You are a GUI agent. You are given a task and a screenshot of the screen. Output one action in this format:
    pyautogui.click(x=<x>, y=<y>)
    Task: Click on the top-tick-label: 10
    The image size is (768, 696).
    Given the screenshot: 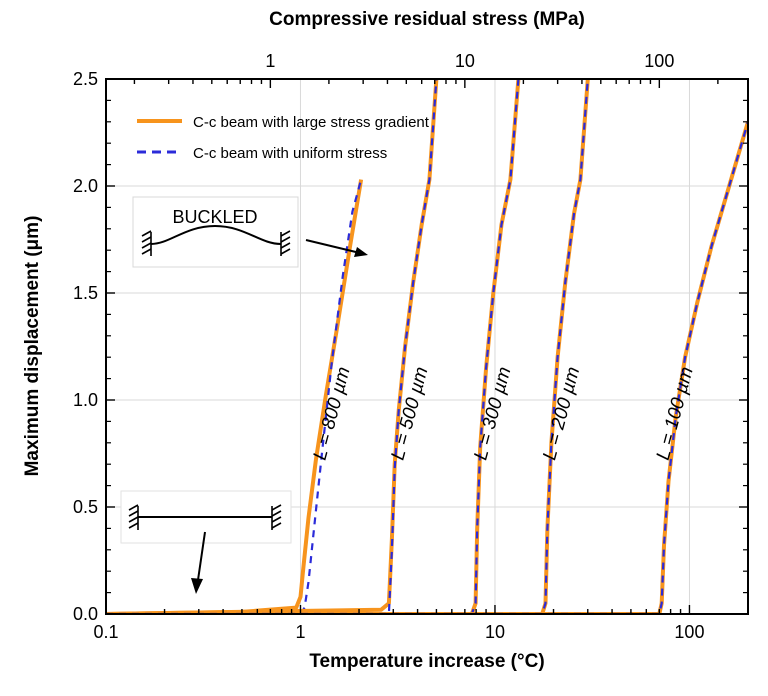 What is the action you would take?
    pyautogui.click(x=465, y=61)
    